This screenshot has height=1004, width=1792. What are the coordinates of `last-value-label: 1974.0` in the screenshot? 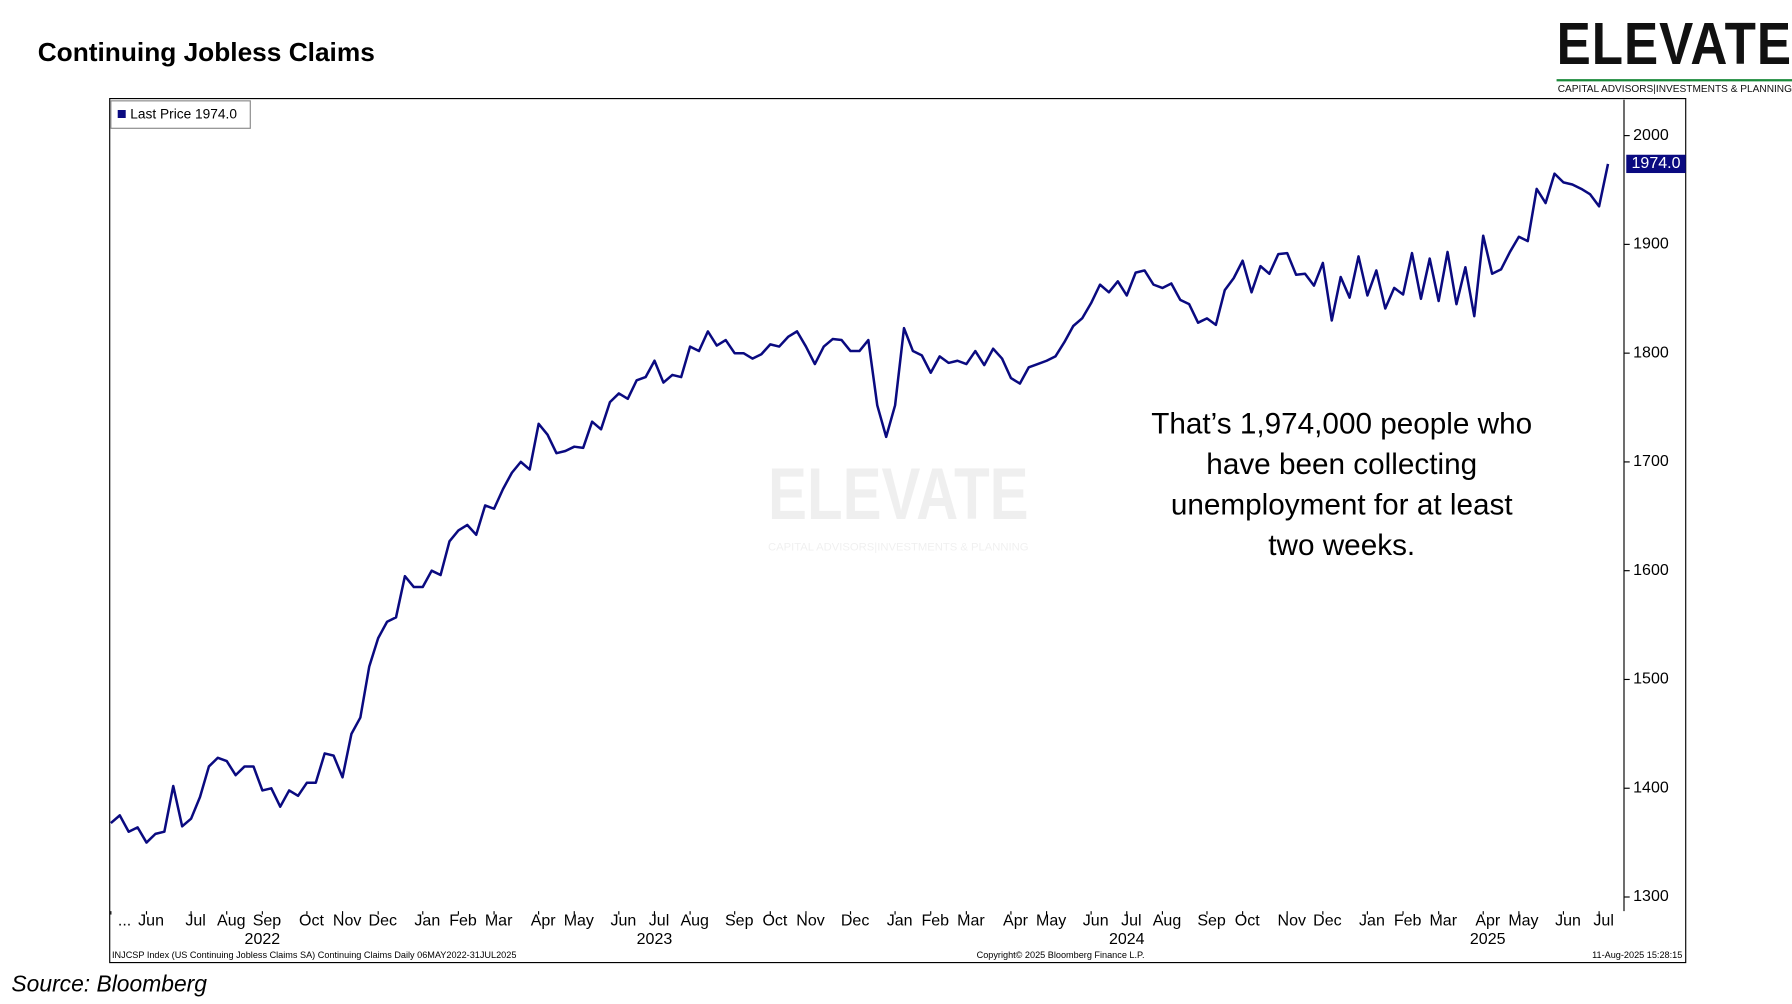 It's located at (1656, 163).